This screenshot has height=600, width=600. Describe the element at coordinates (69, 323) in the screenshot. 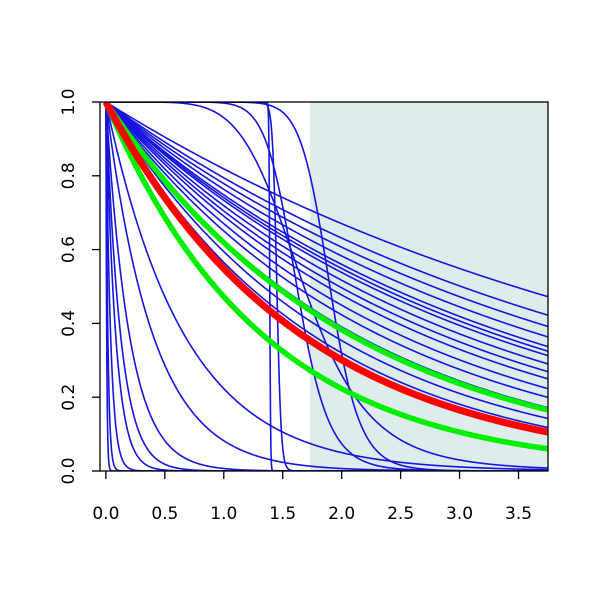

I see `y-tick-label-2: 0.4` at that location.